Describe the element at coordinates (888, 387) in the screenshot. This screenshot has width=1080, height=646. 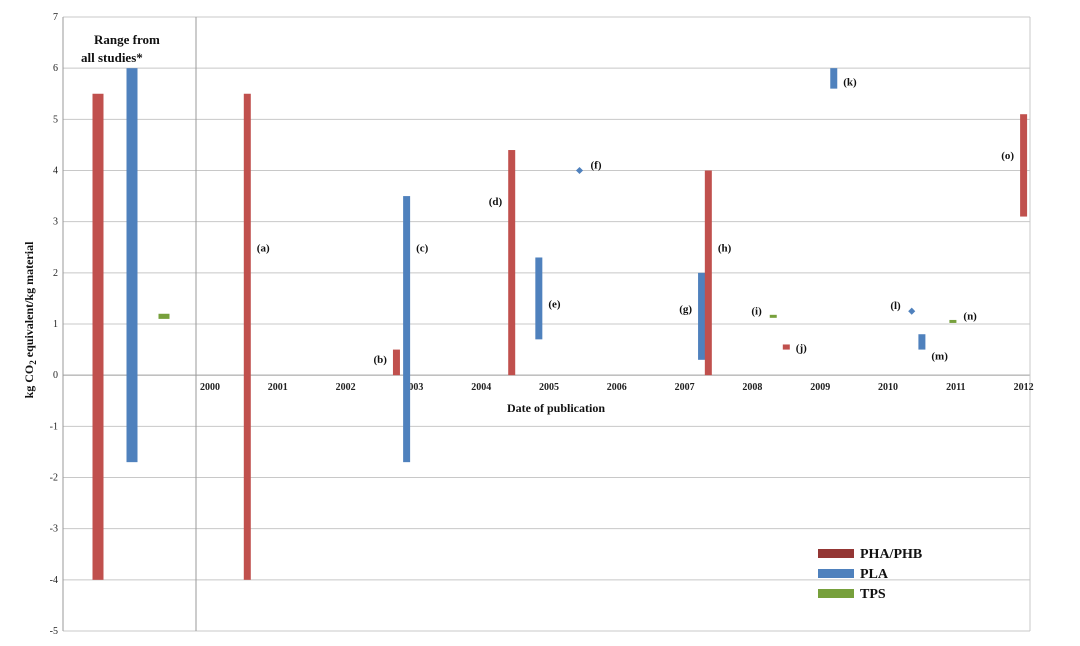
I see `x-tick-2010: 2010` at that location.